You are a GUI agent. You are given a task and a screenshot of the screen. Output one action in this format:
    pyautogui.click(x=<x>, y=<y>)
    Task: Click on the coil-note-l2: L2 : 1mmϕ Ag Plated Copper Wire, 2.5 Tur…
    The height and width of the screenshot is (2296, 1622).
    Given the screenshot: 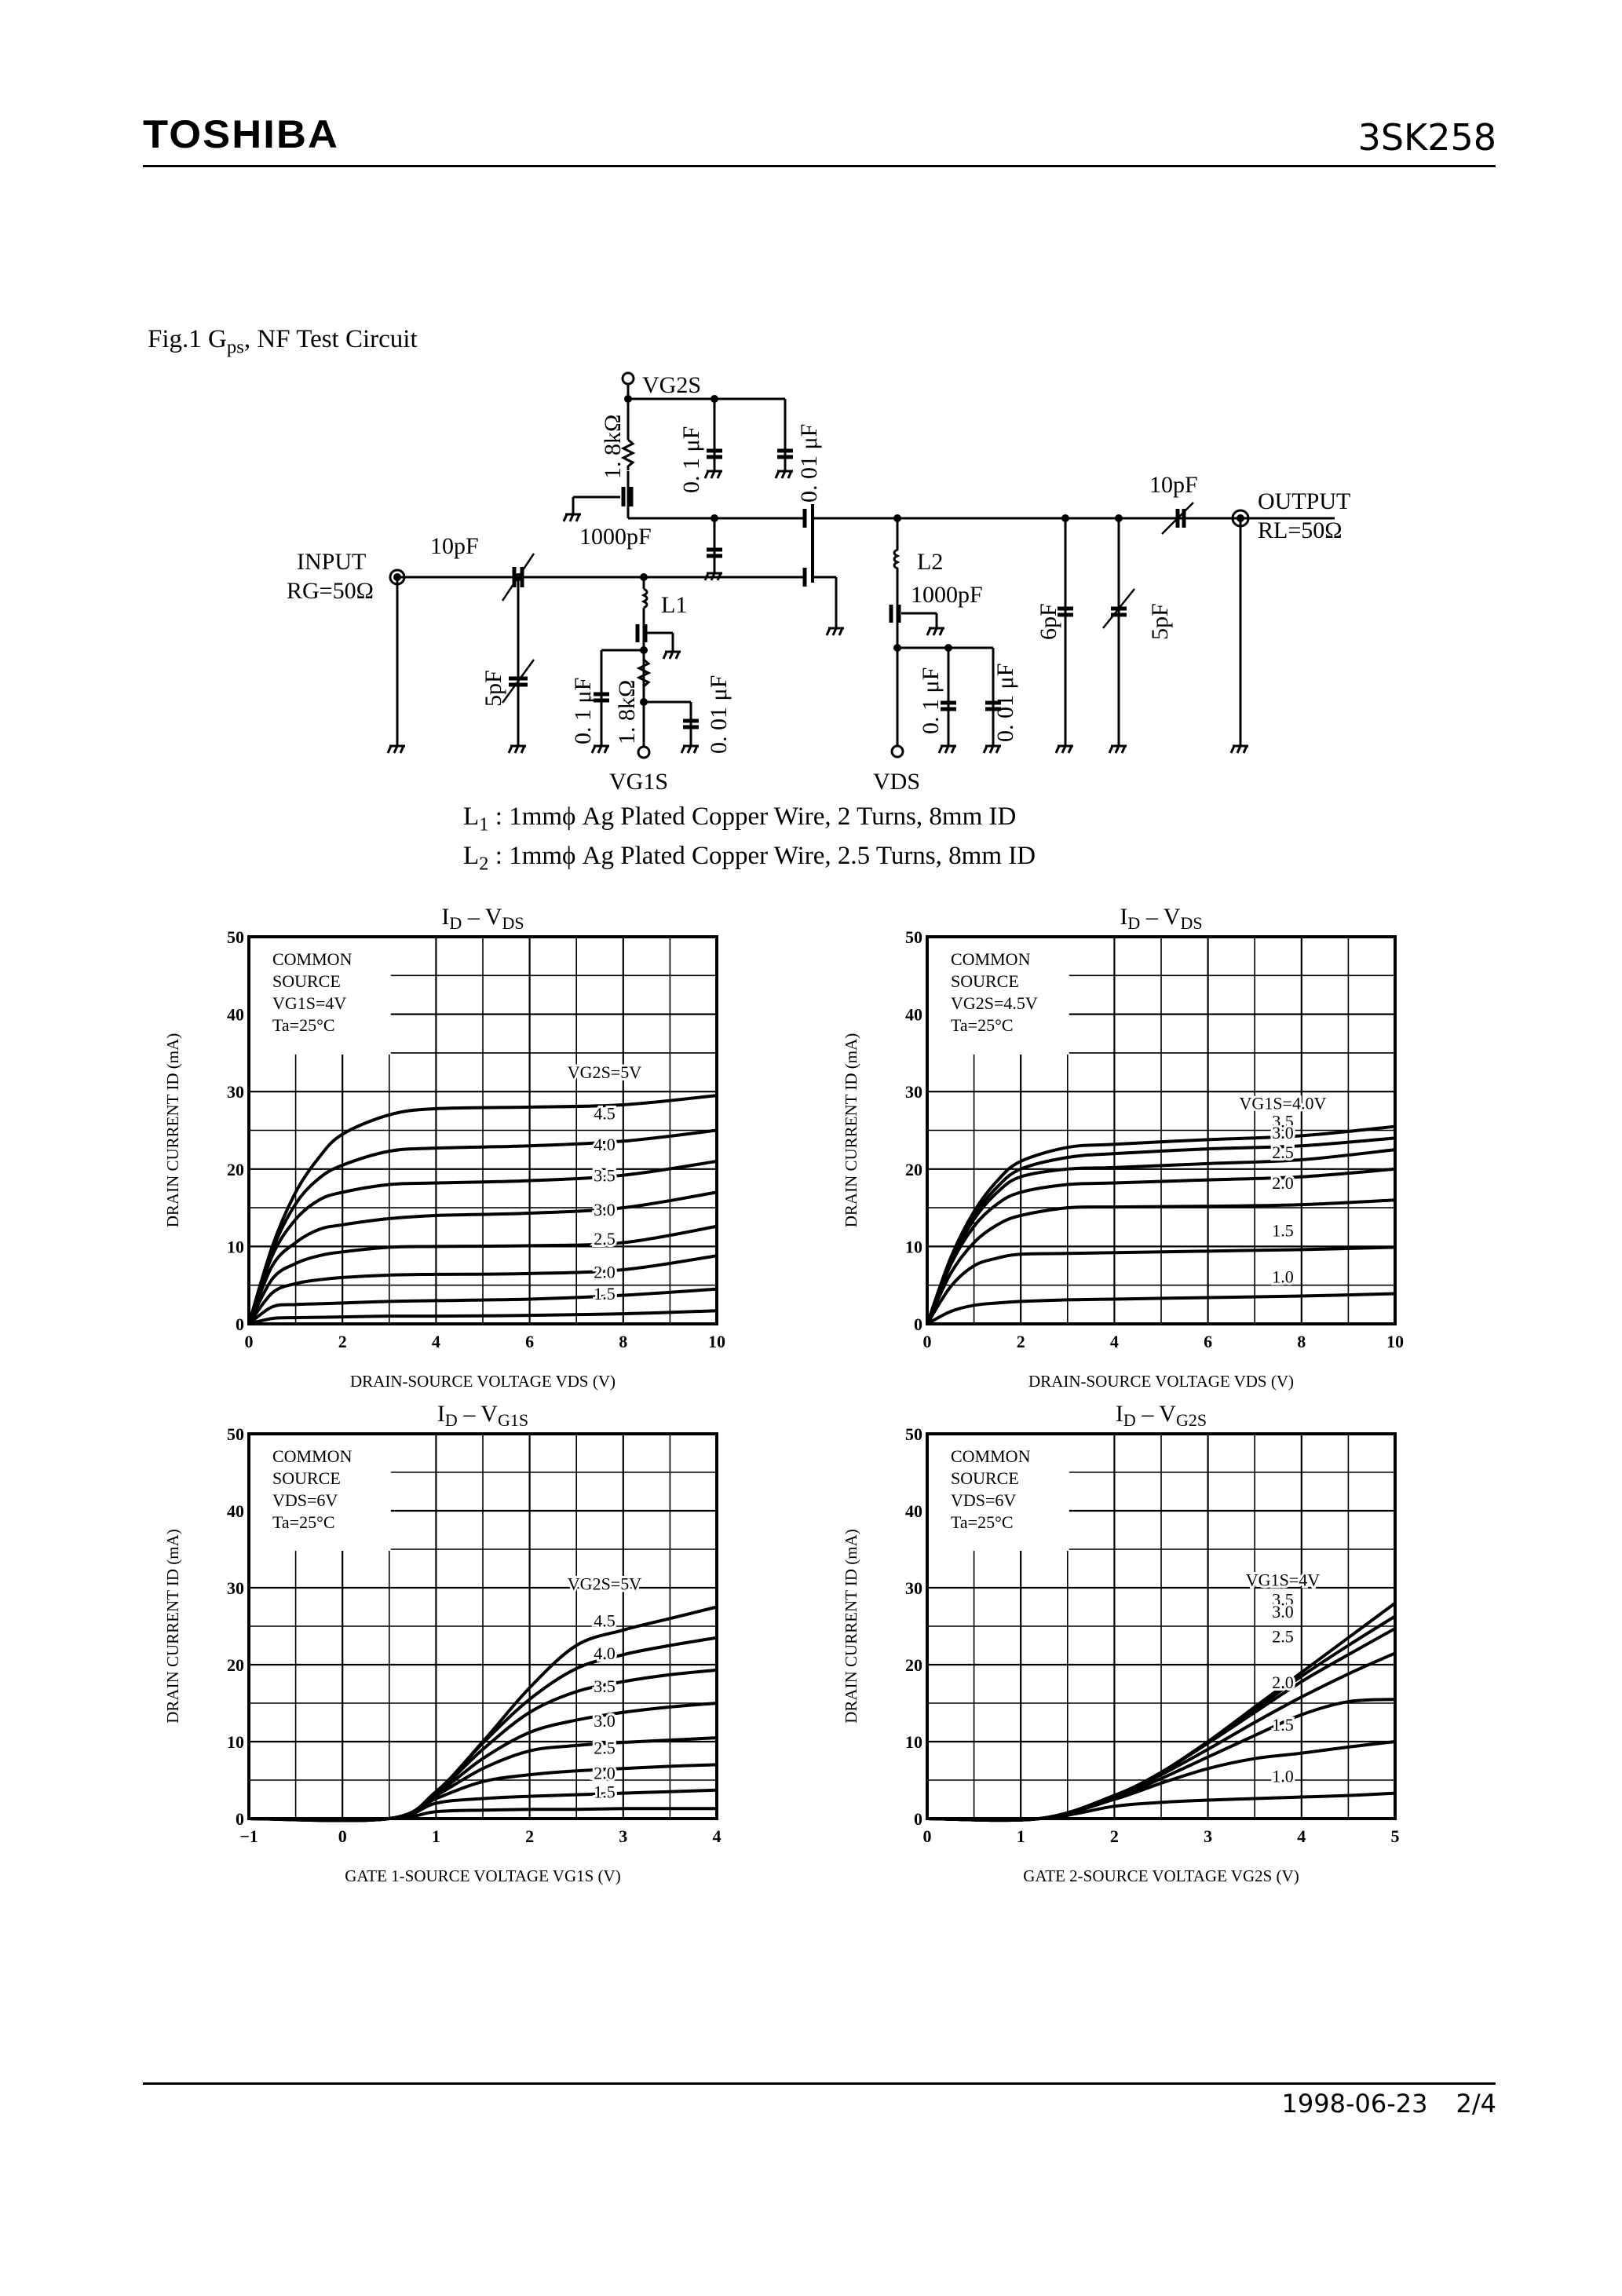 What is the action you would take?
    pyautogui.click(x=749, y=859)
    